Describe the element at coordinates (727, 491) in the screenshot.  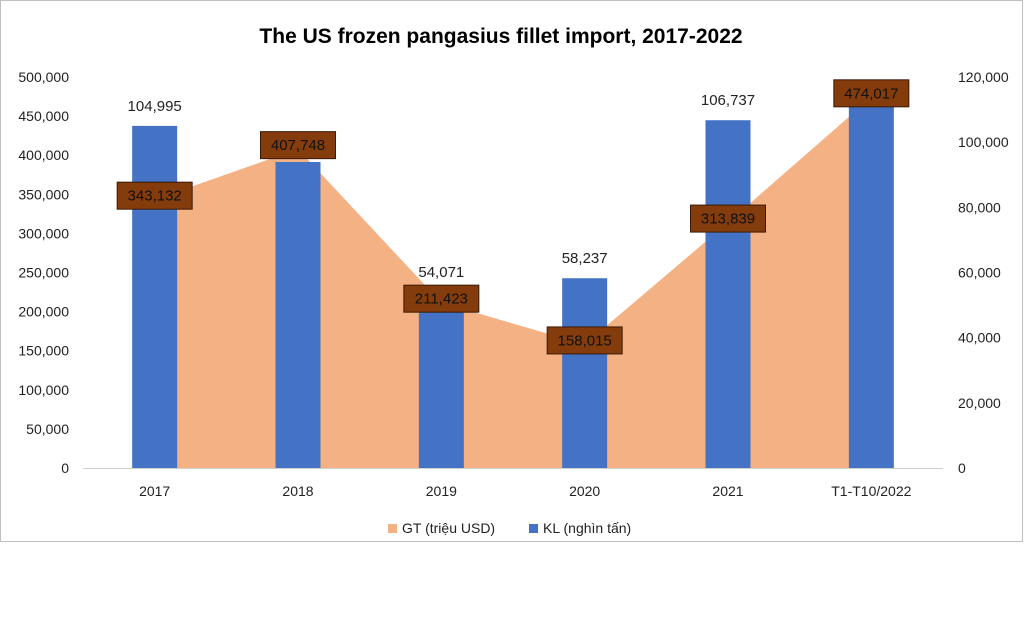
I see `x-tick-label: 2021` at that location.